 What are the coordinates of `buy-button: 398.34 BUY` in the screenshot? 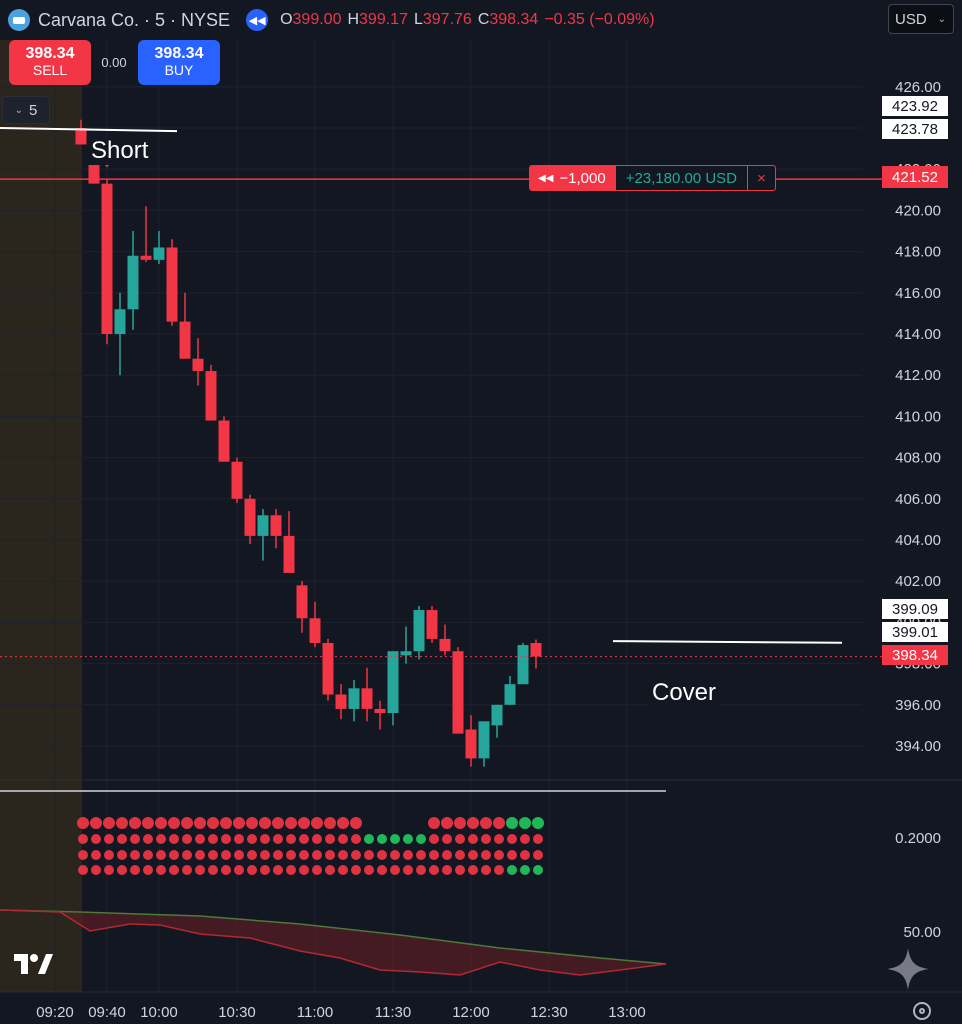 It's located at (179, 62).